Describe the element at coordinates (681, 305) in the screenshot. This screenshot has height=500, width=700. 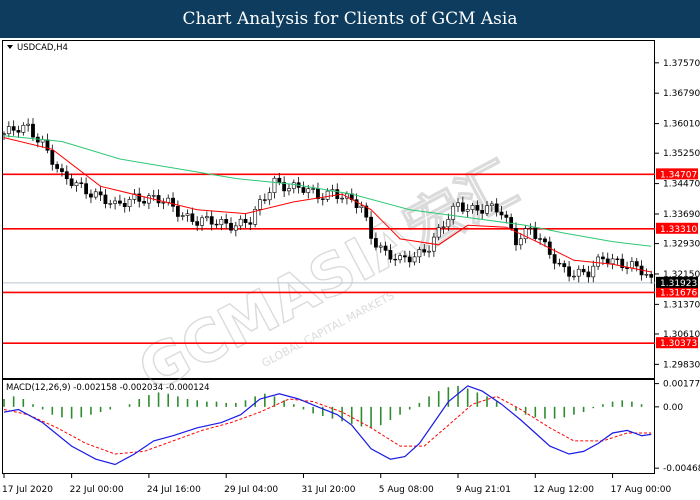
I see `price-axis-tick-label: 1.31370` at that location.